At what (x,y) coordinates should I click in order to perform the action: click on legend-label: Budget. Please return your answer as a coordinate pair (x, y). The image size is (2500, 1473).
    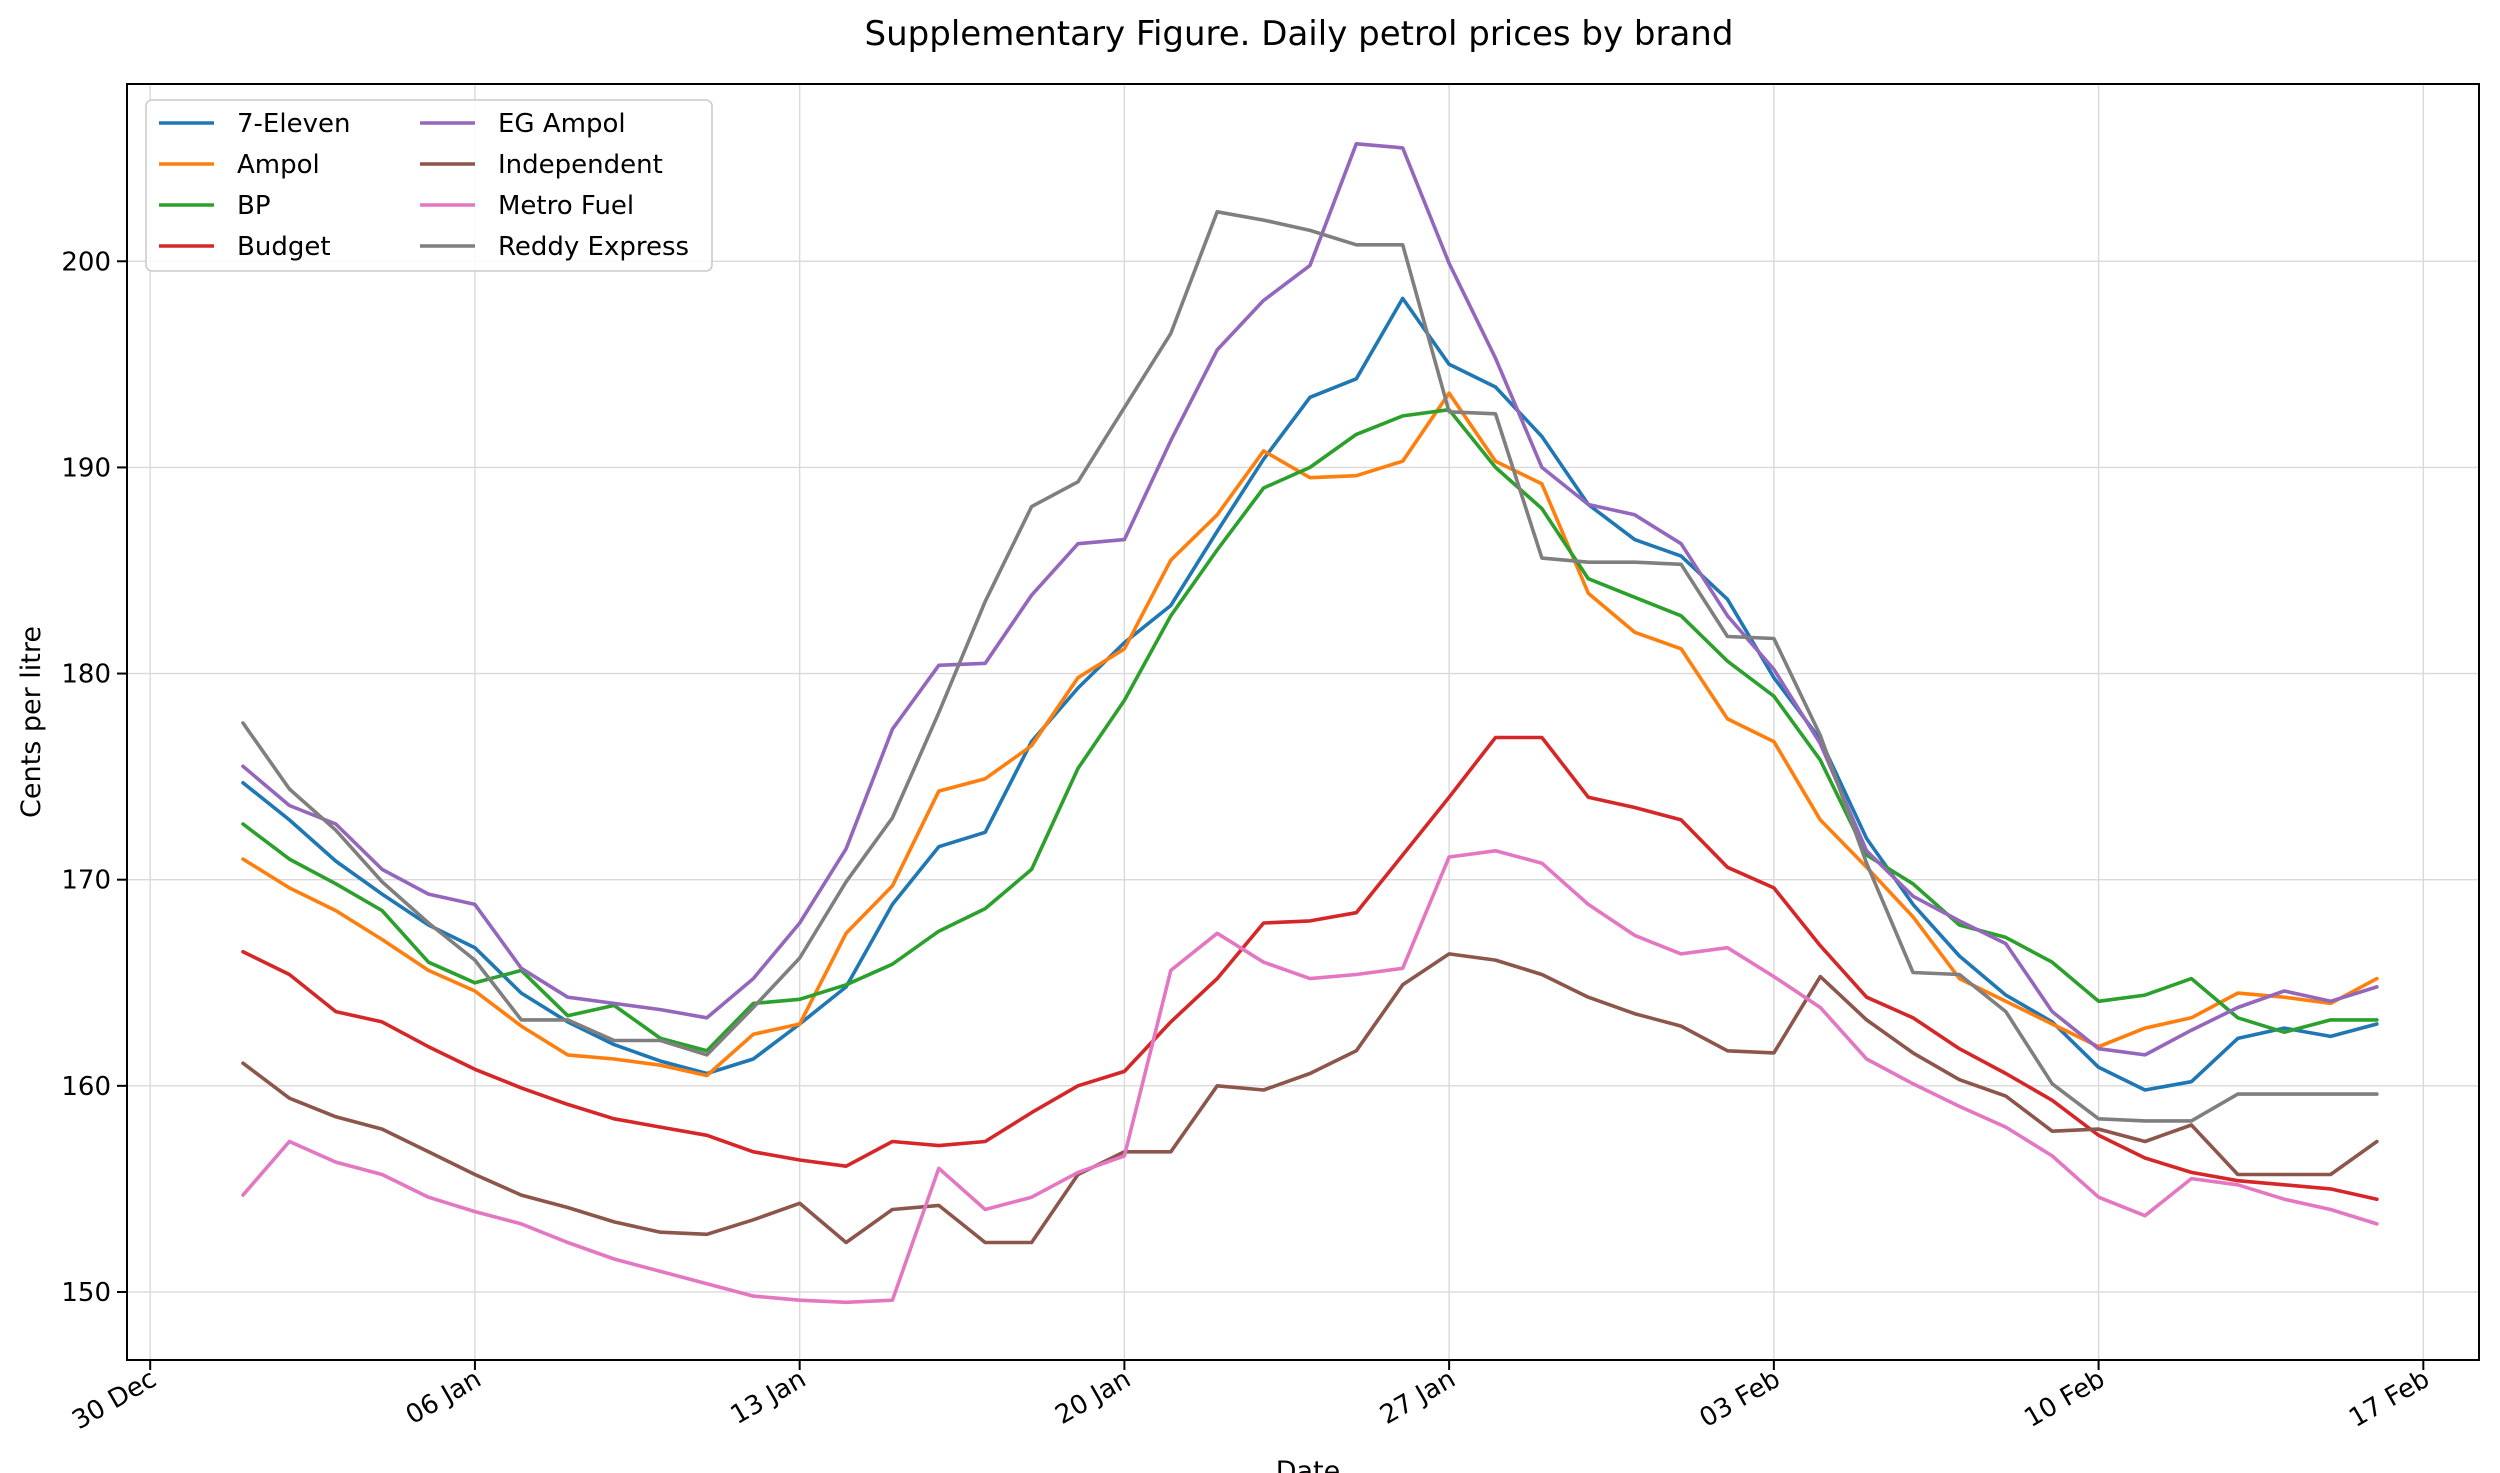
    Looking at the image, I should click on (284, 247).